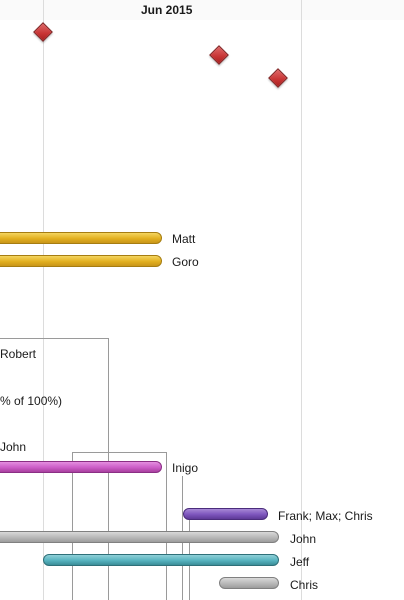 This screenshot has width=404, height=600. What do you see at coordinates (184, 239) in the screenshot?
I see `task-resource-label: Matt` at bounding box center [184, 239].